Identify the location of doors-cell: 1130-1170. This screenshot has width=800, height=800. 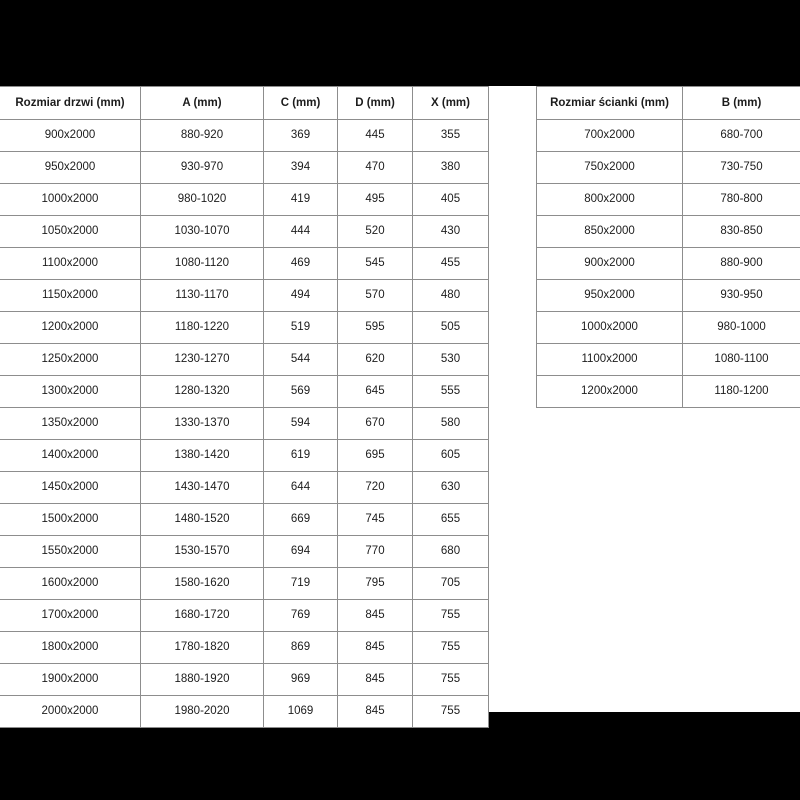
(202, 295).